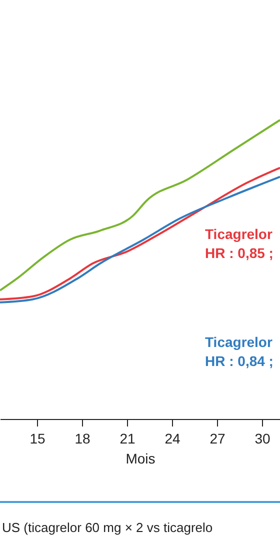  Describe the element at coordinates (172, 438) in the screenshot. I see `x-tick-label: 24` at that location.